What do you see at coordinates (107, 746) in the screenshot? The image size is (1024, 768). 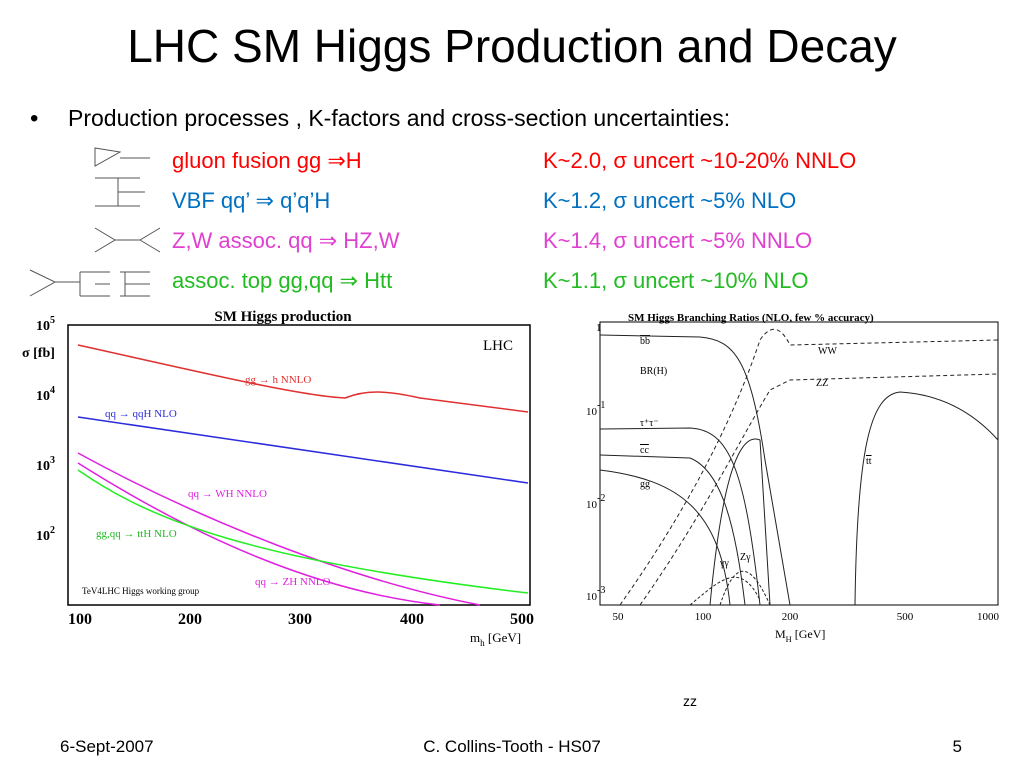 I see `footer-date: 6-Sept-2007` at bounding box center [107, 746].